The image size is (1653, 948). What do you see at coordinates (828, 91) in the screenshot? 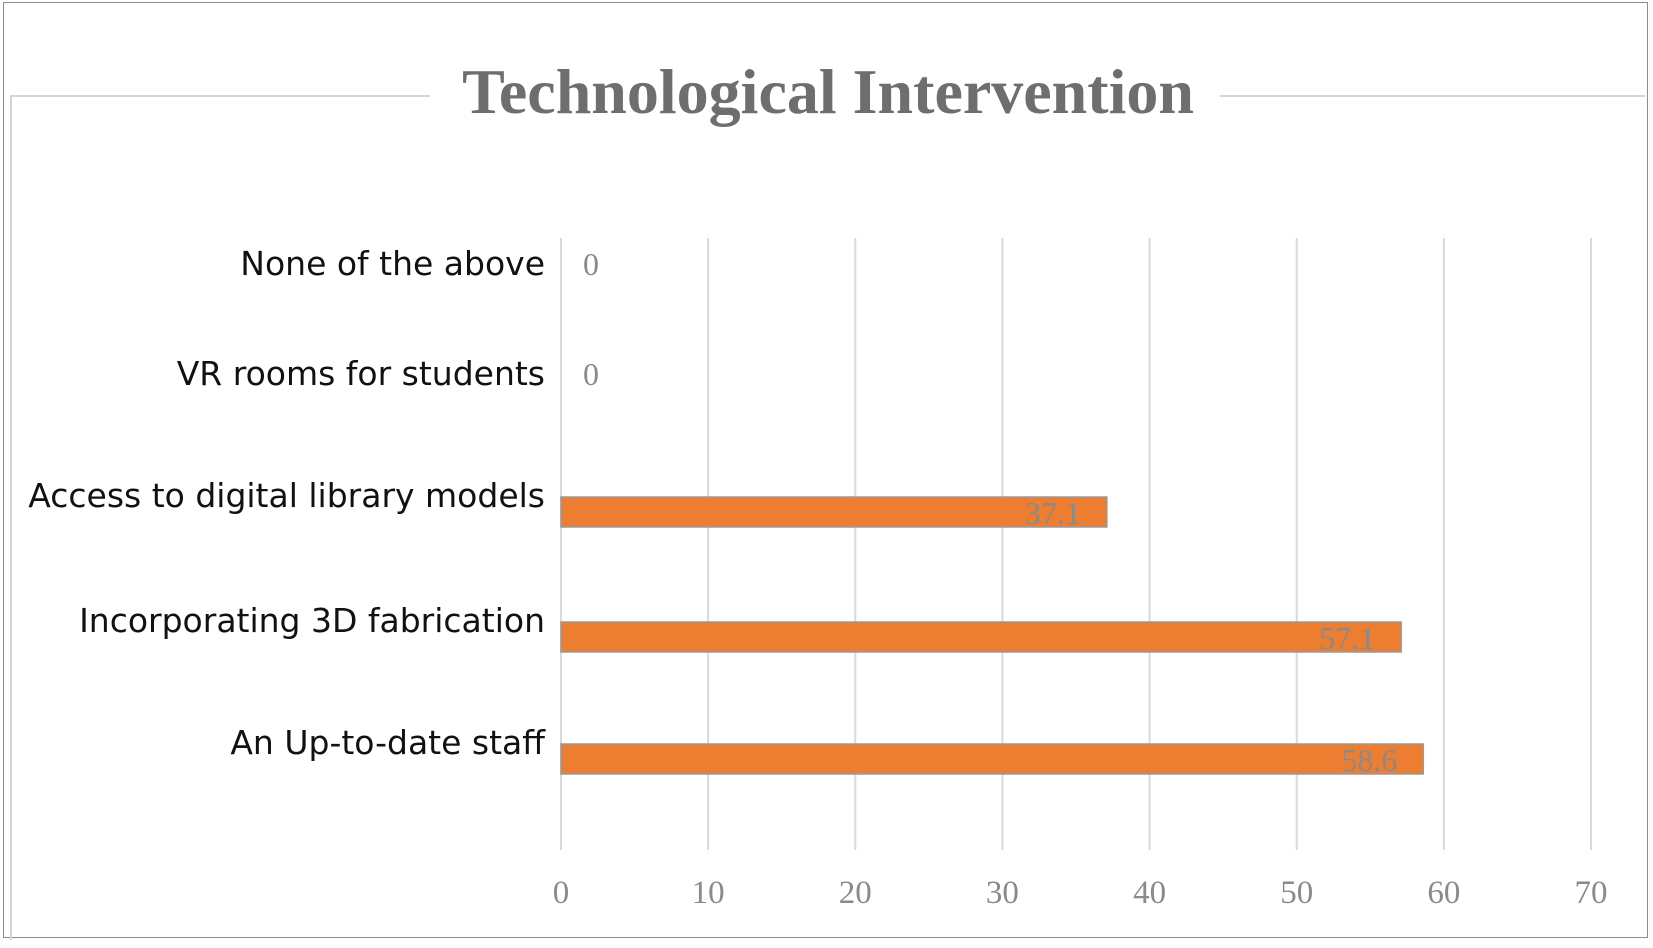
I see `chart-title: Technological Intervention` at bounding box center [828, 91].